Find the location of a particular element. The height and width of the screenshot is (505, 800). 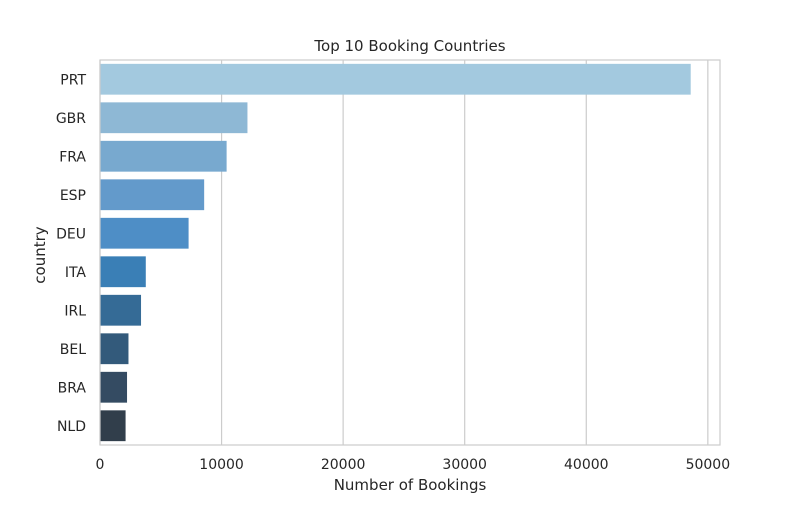

y-tick-label: PRT is located at coordinates (73, 80).